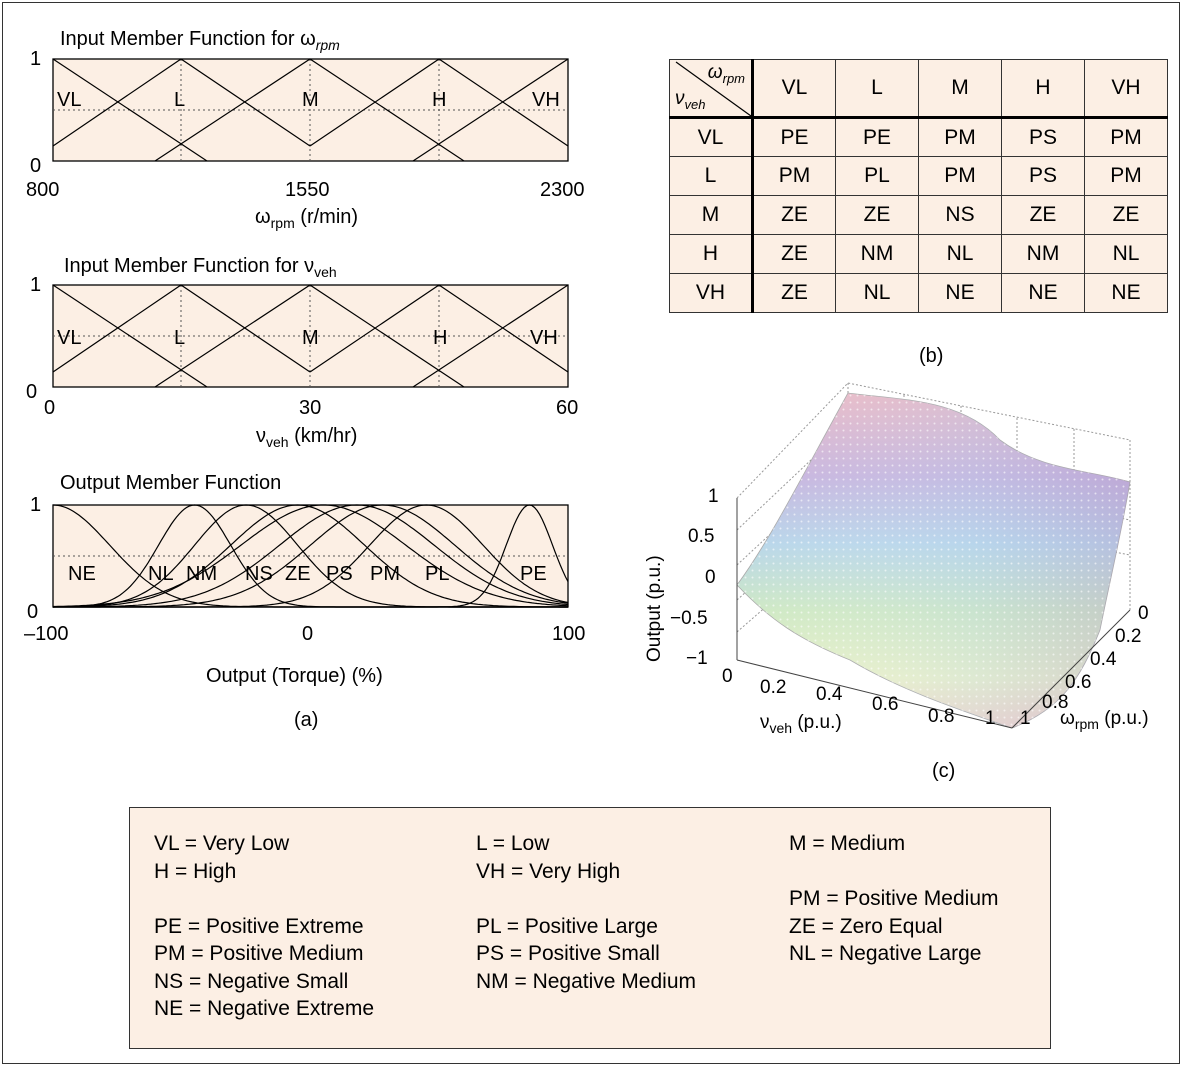 This screenshot has height=1068, width=1184. Describe the element at coordinates (1103, 659) in the screenshot. I see `y-tick: 0.4` at that location.